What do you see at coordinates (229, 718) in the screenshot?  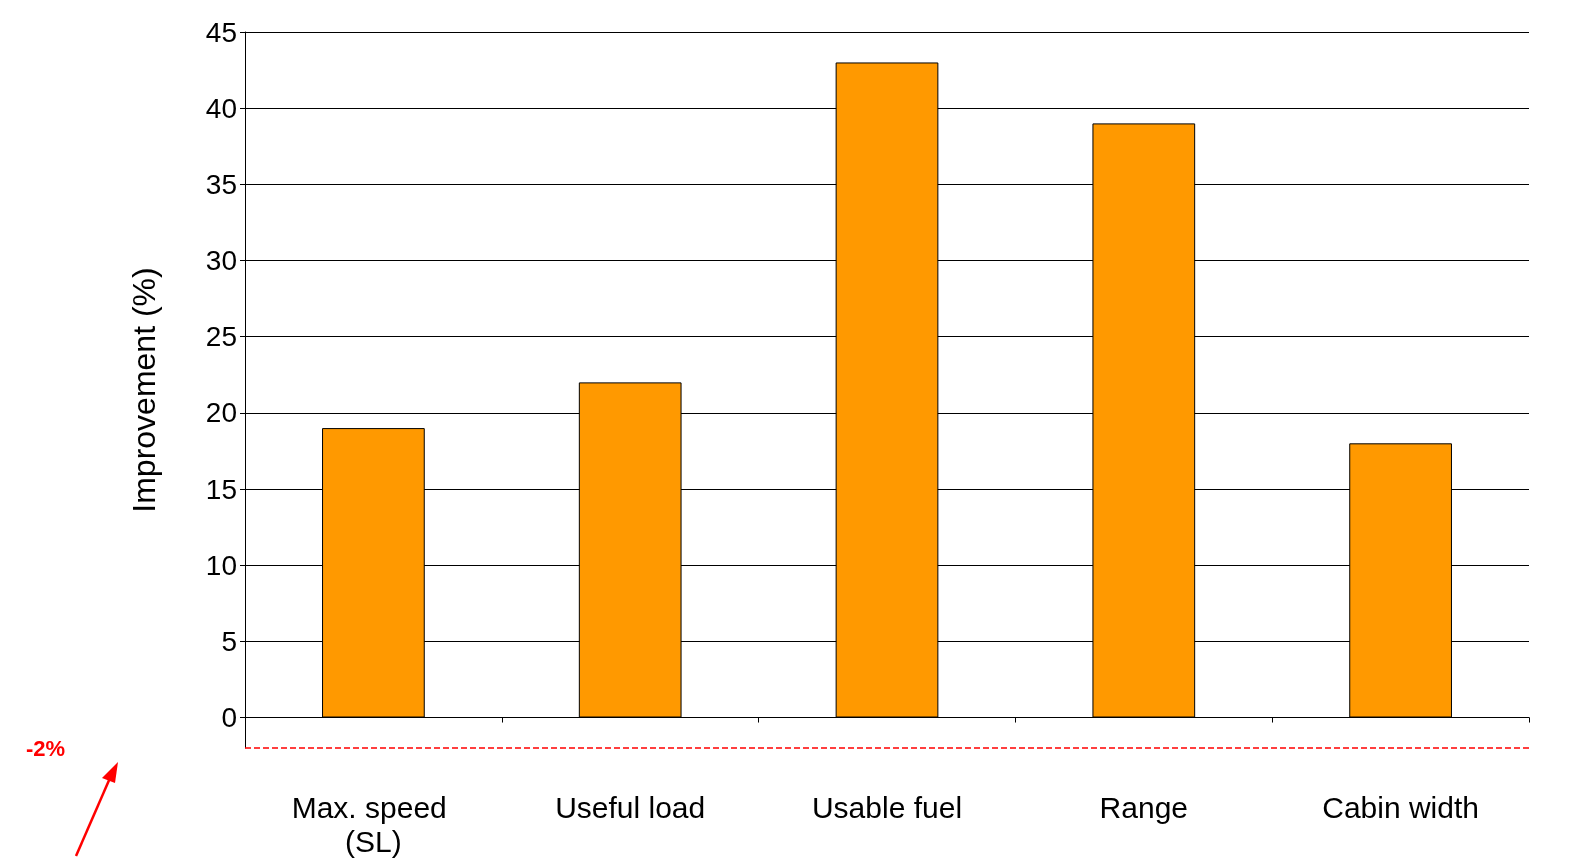 I see `y-tick-label: 0` at bounding box center [229, 718].